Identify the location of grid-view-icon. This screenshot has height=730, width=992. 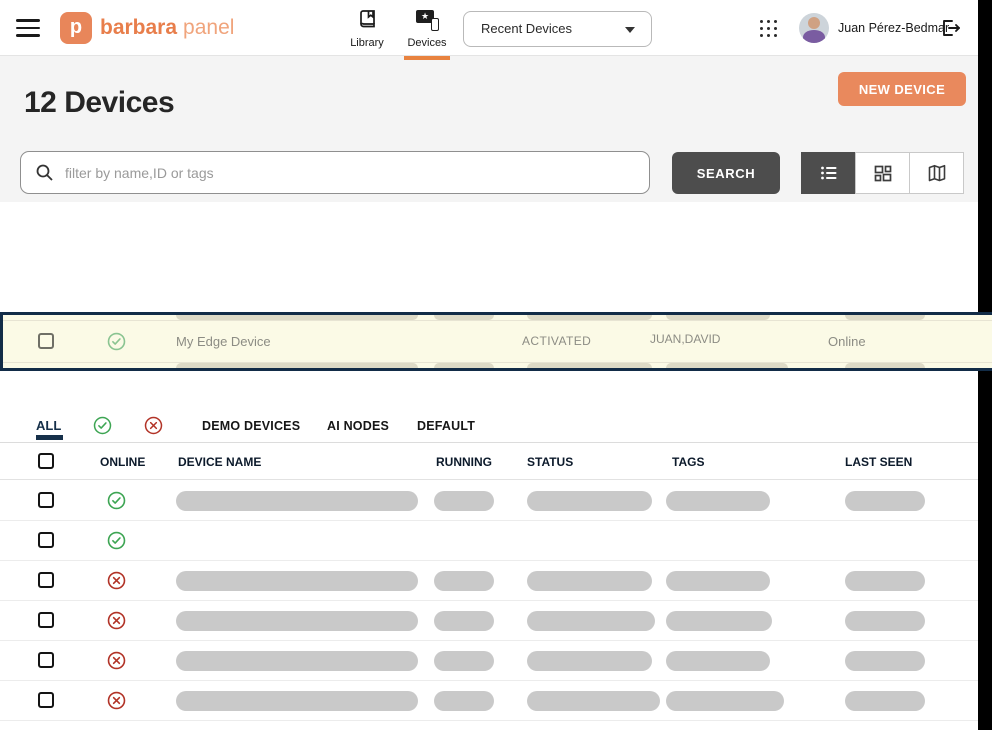
(882, 173).